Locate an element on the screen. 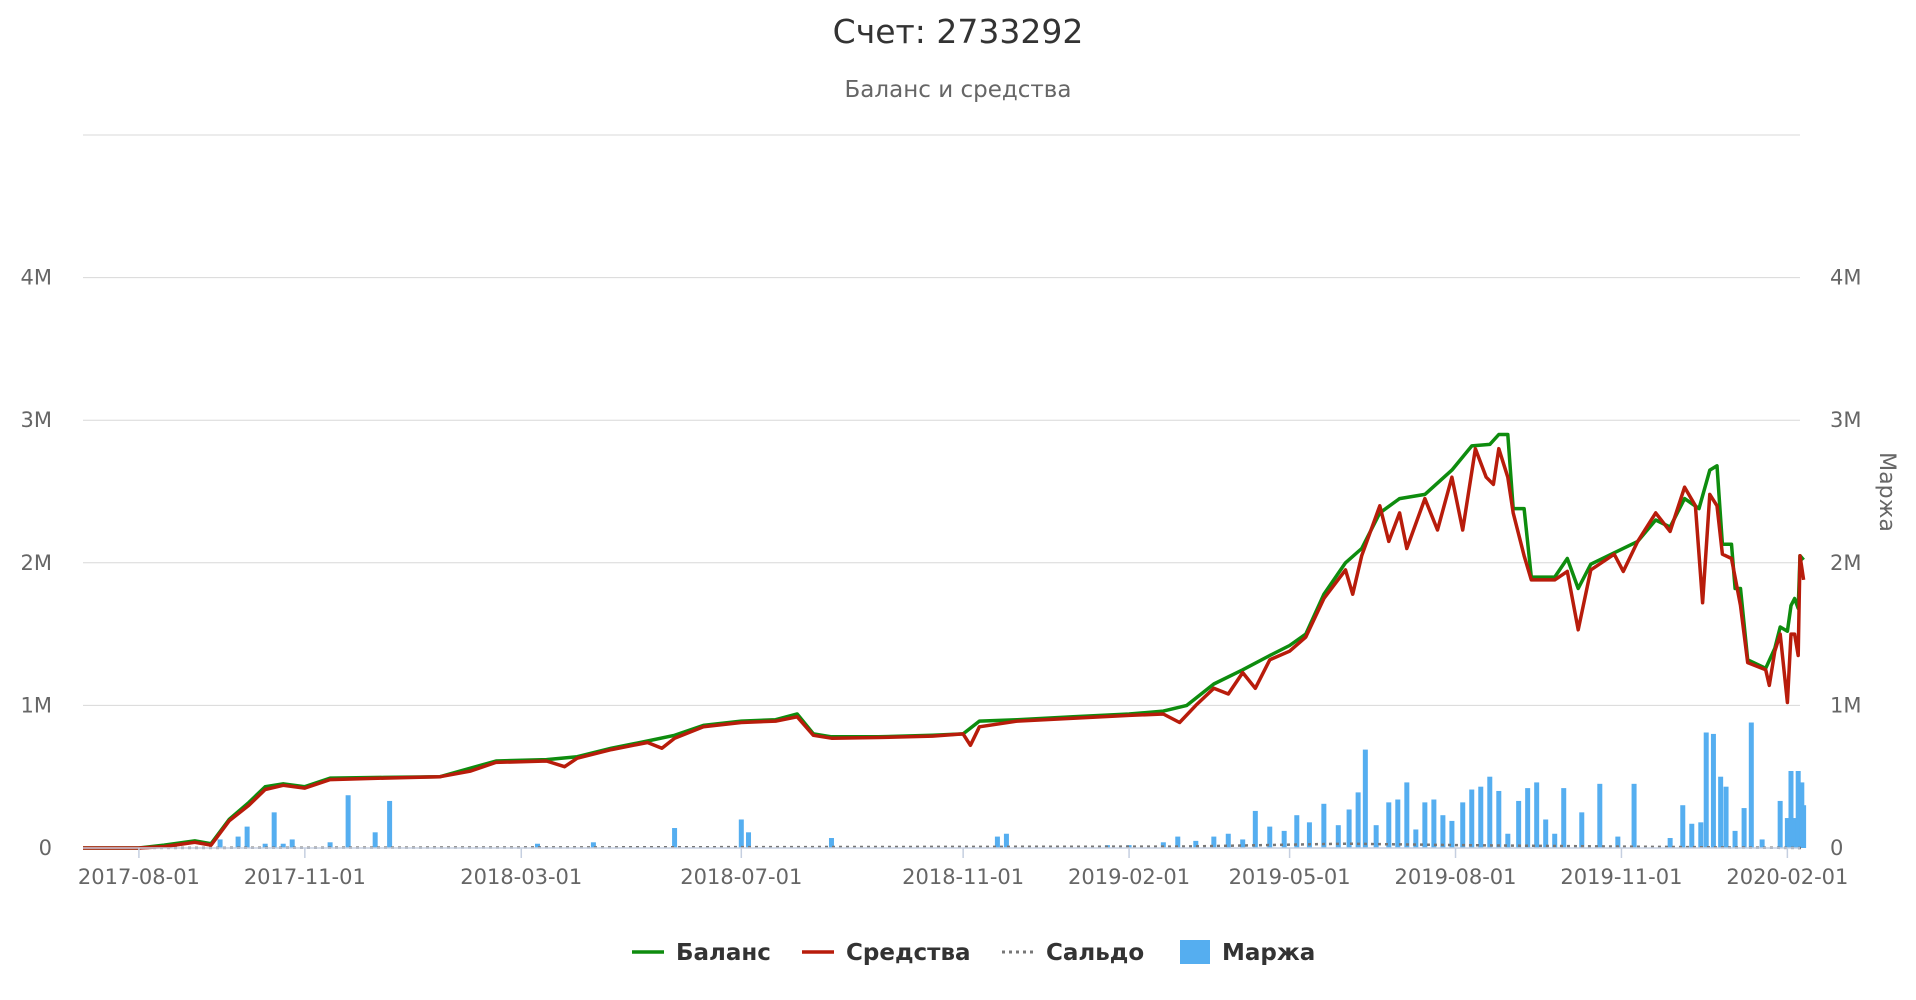 This screenshot has height=1000, width=1916. x-tick-label: 2017-08-01 is located at coordinates (139, 877).